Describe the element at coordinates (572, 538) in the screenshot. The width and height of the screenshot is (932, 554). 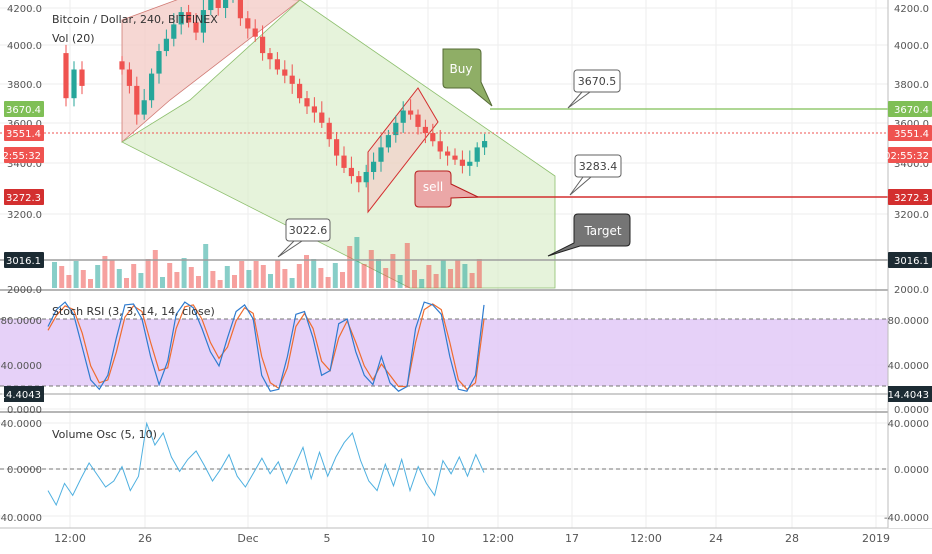
I see `time-tick-label: 17` at that location.